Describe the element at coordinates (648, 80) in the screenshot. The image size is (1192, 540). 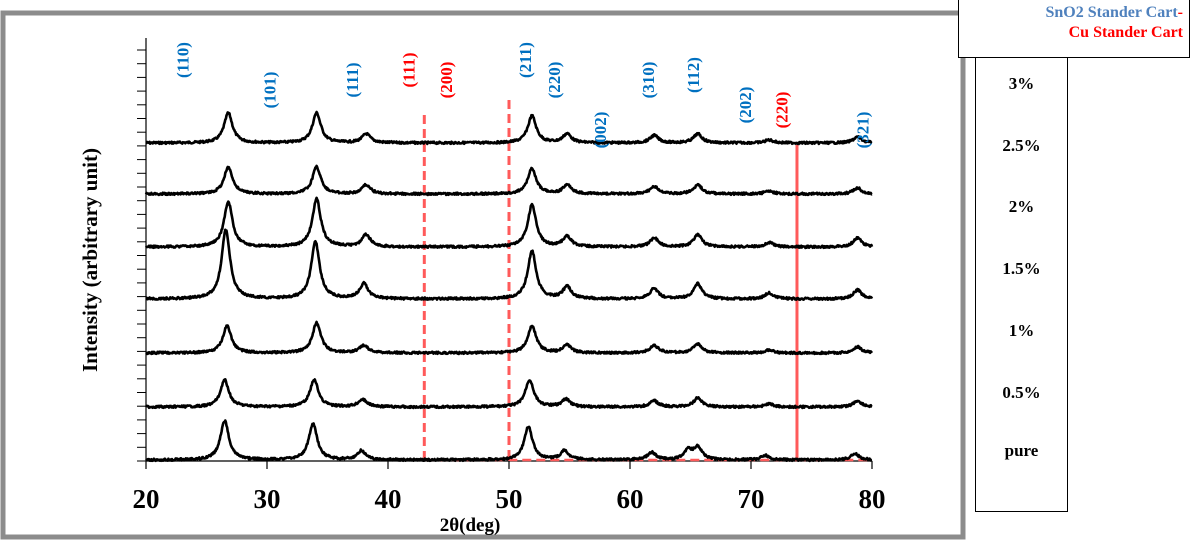
I see `peak-annotation: (310)` at that location.